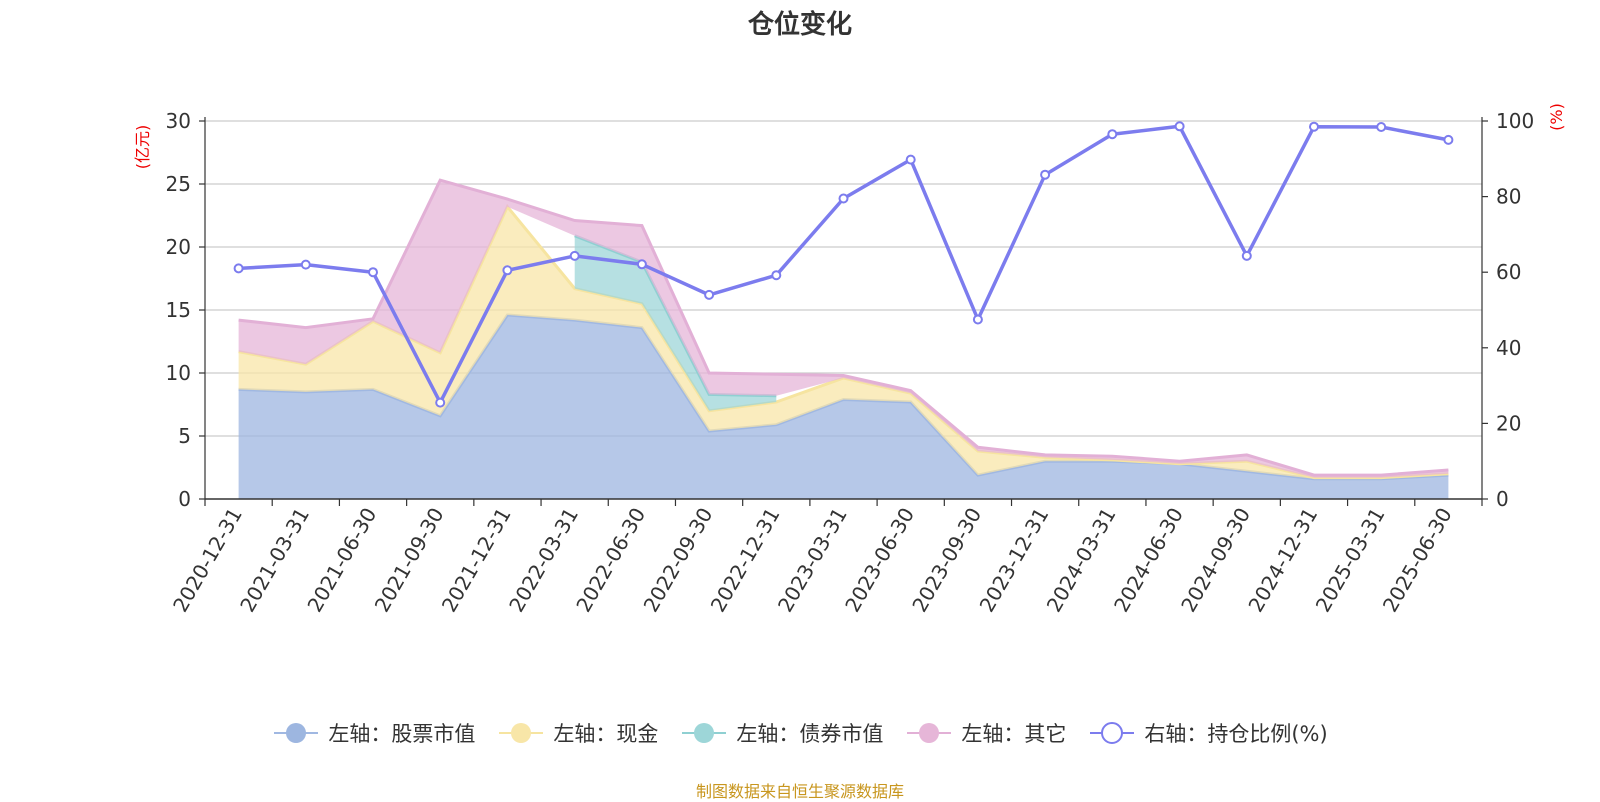  I want to click on x-axis-tick-label: 2024-03-31, so click(1081, 560).